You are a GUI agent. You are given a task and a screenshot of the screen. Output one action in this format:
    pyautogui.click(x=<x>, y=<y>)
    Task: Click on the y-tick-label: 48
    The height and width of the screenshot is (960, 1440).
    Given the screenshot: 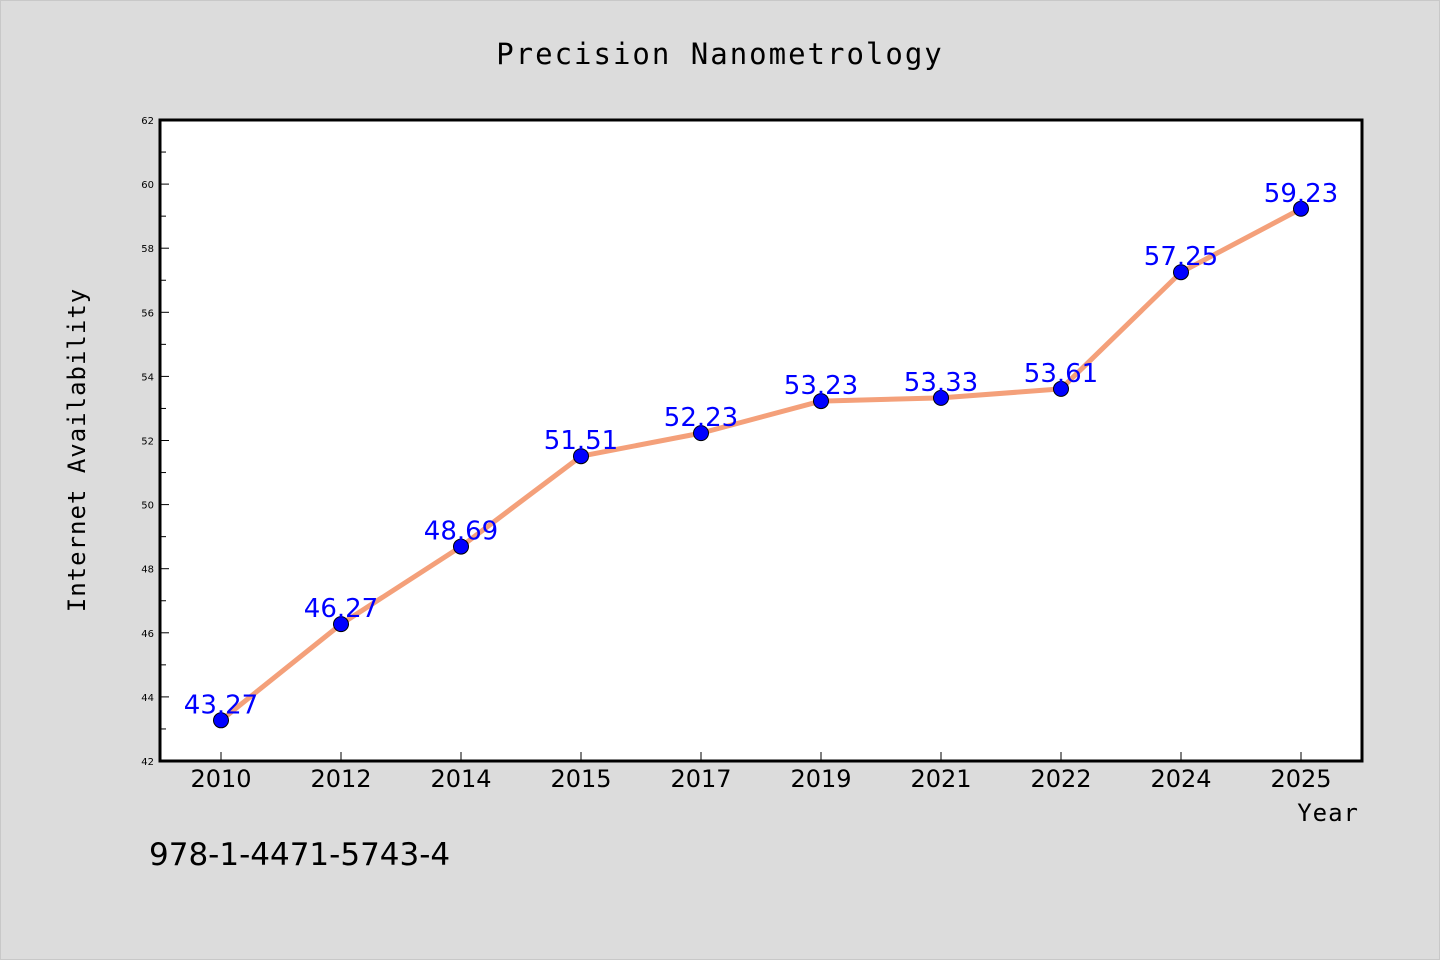 What is the action you would take?
    pyautogui.click(x=147, y=570)
    